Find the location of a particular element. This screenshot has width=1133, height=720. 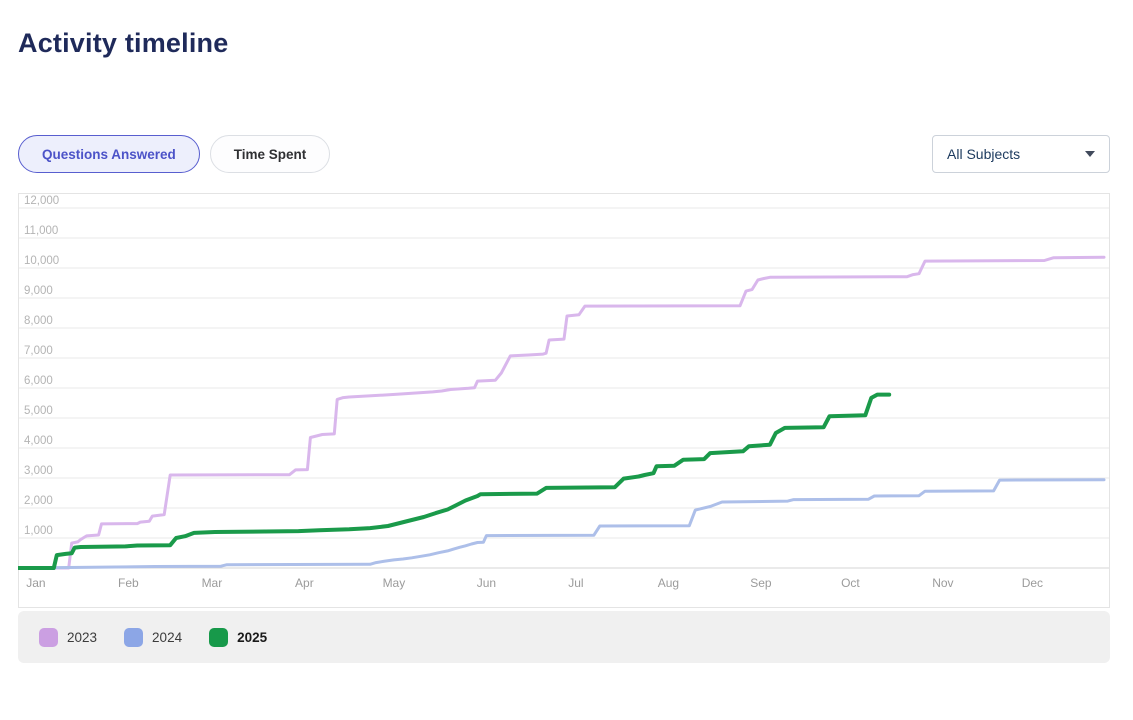

svg-text: 8,000 is located at coordinates (38, 321).